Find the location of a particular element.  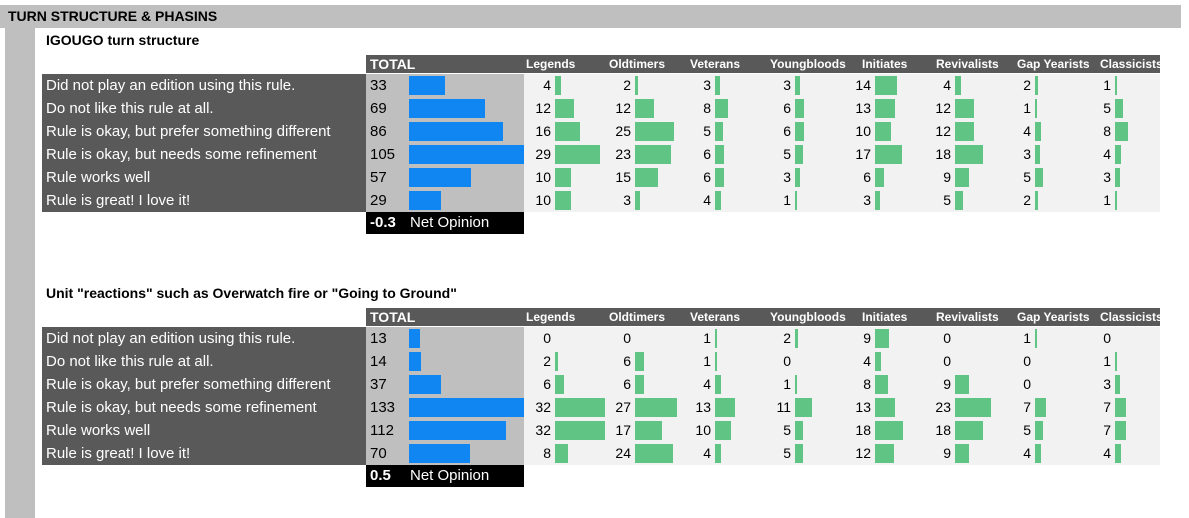

group-cell-initiates: 18 is located at coordinates (884, 430).